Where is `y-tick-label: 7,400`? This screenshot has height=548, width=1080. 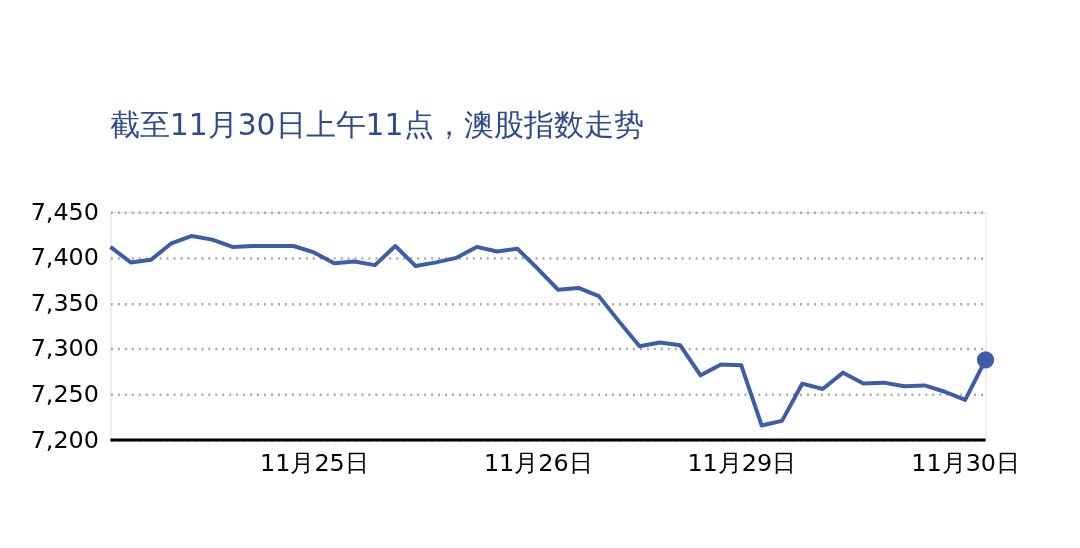
y-tick-label: 7,400 is located at coordinates (64, 257).